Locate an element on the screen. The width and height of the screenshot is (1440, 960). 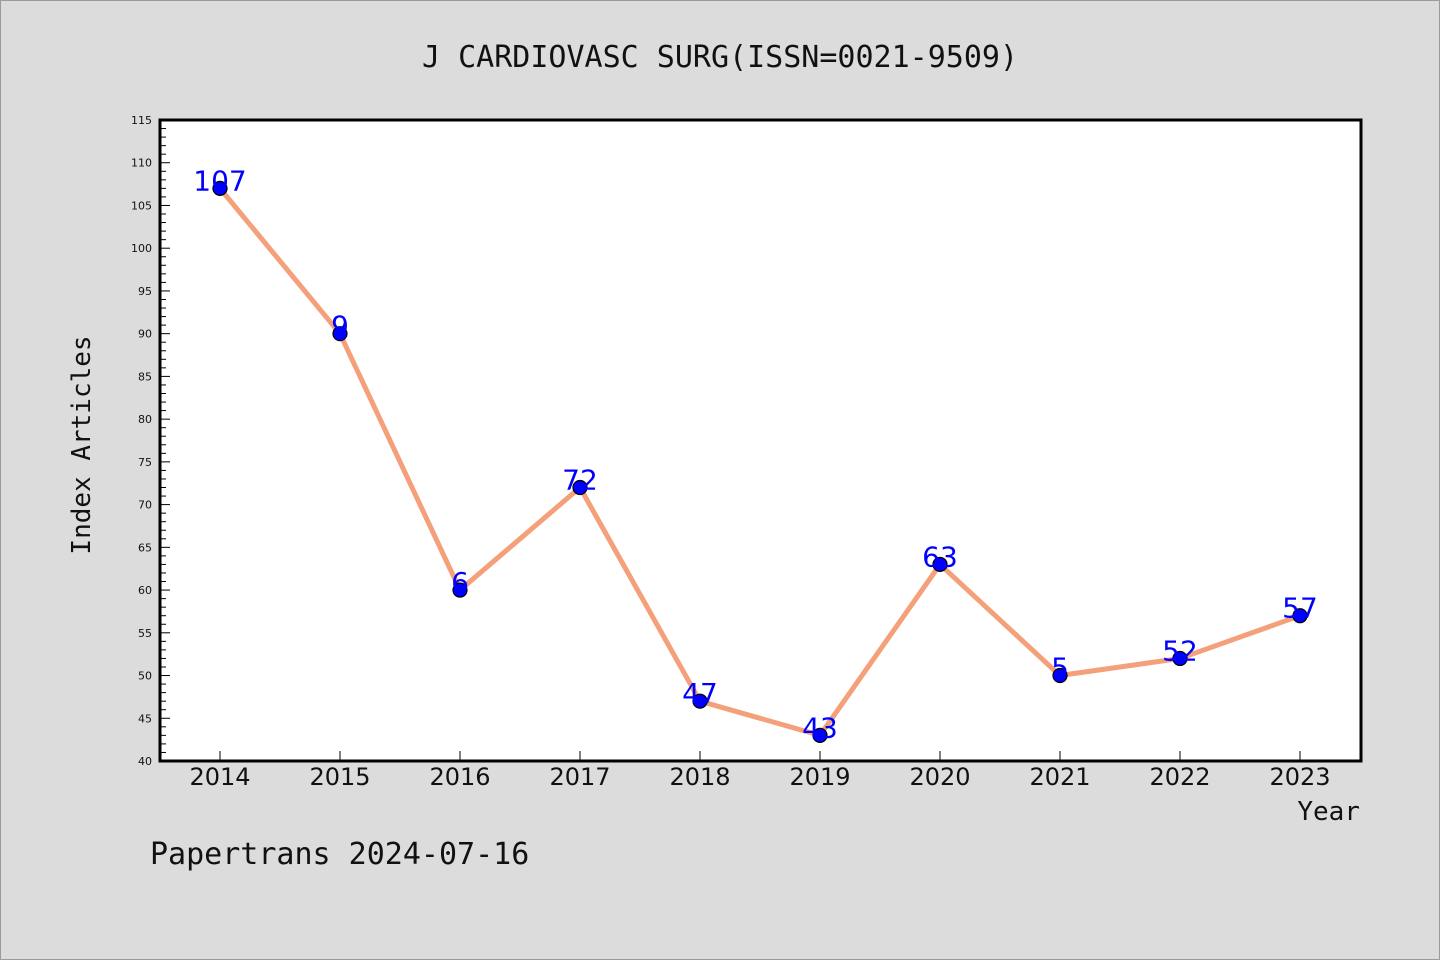
y-tick-label: 45 is located at coordinates (145, 718).